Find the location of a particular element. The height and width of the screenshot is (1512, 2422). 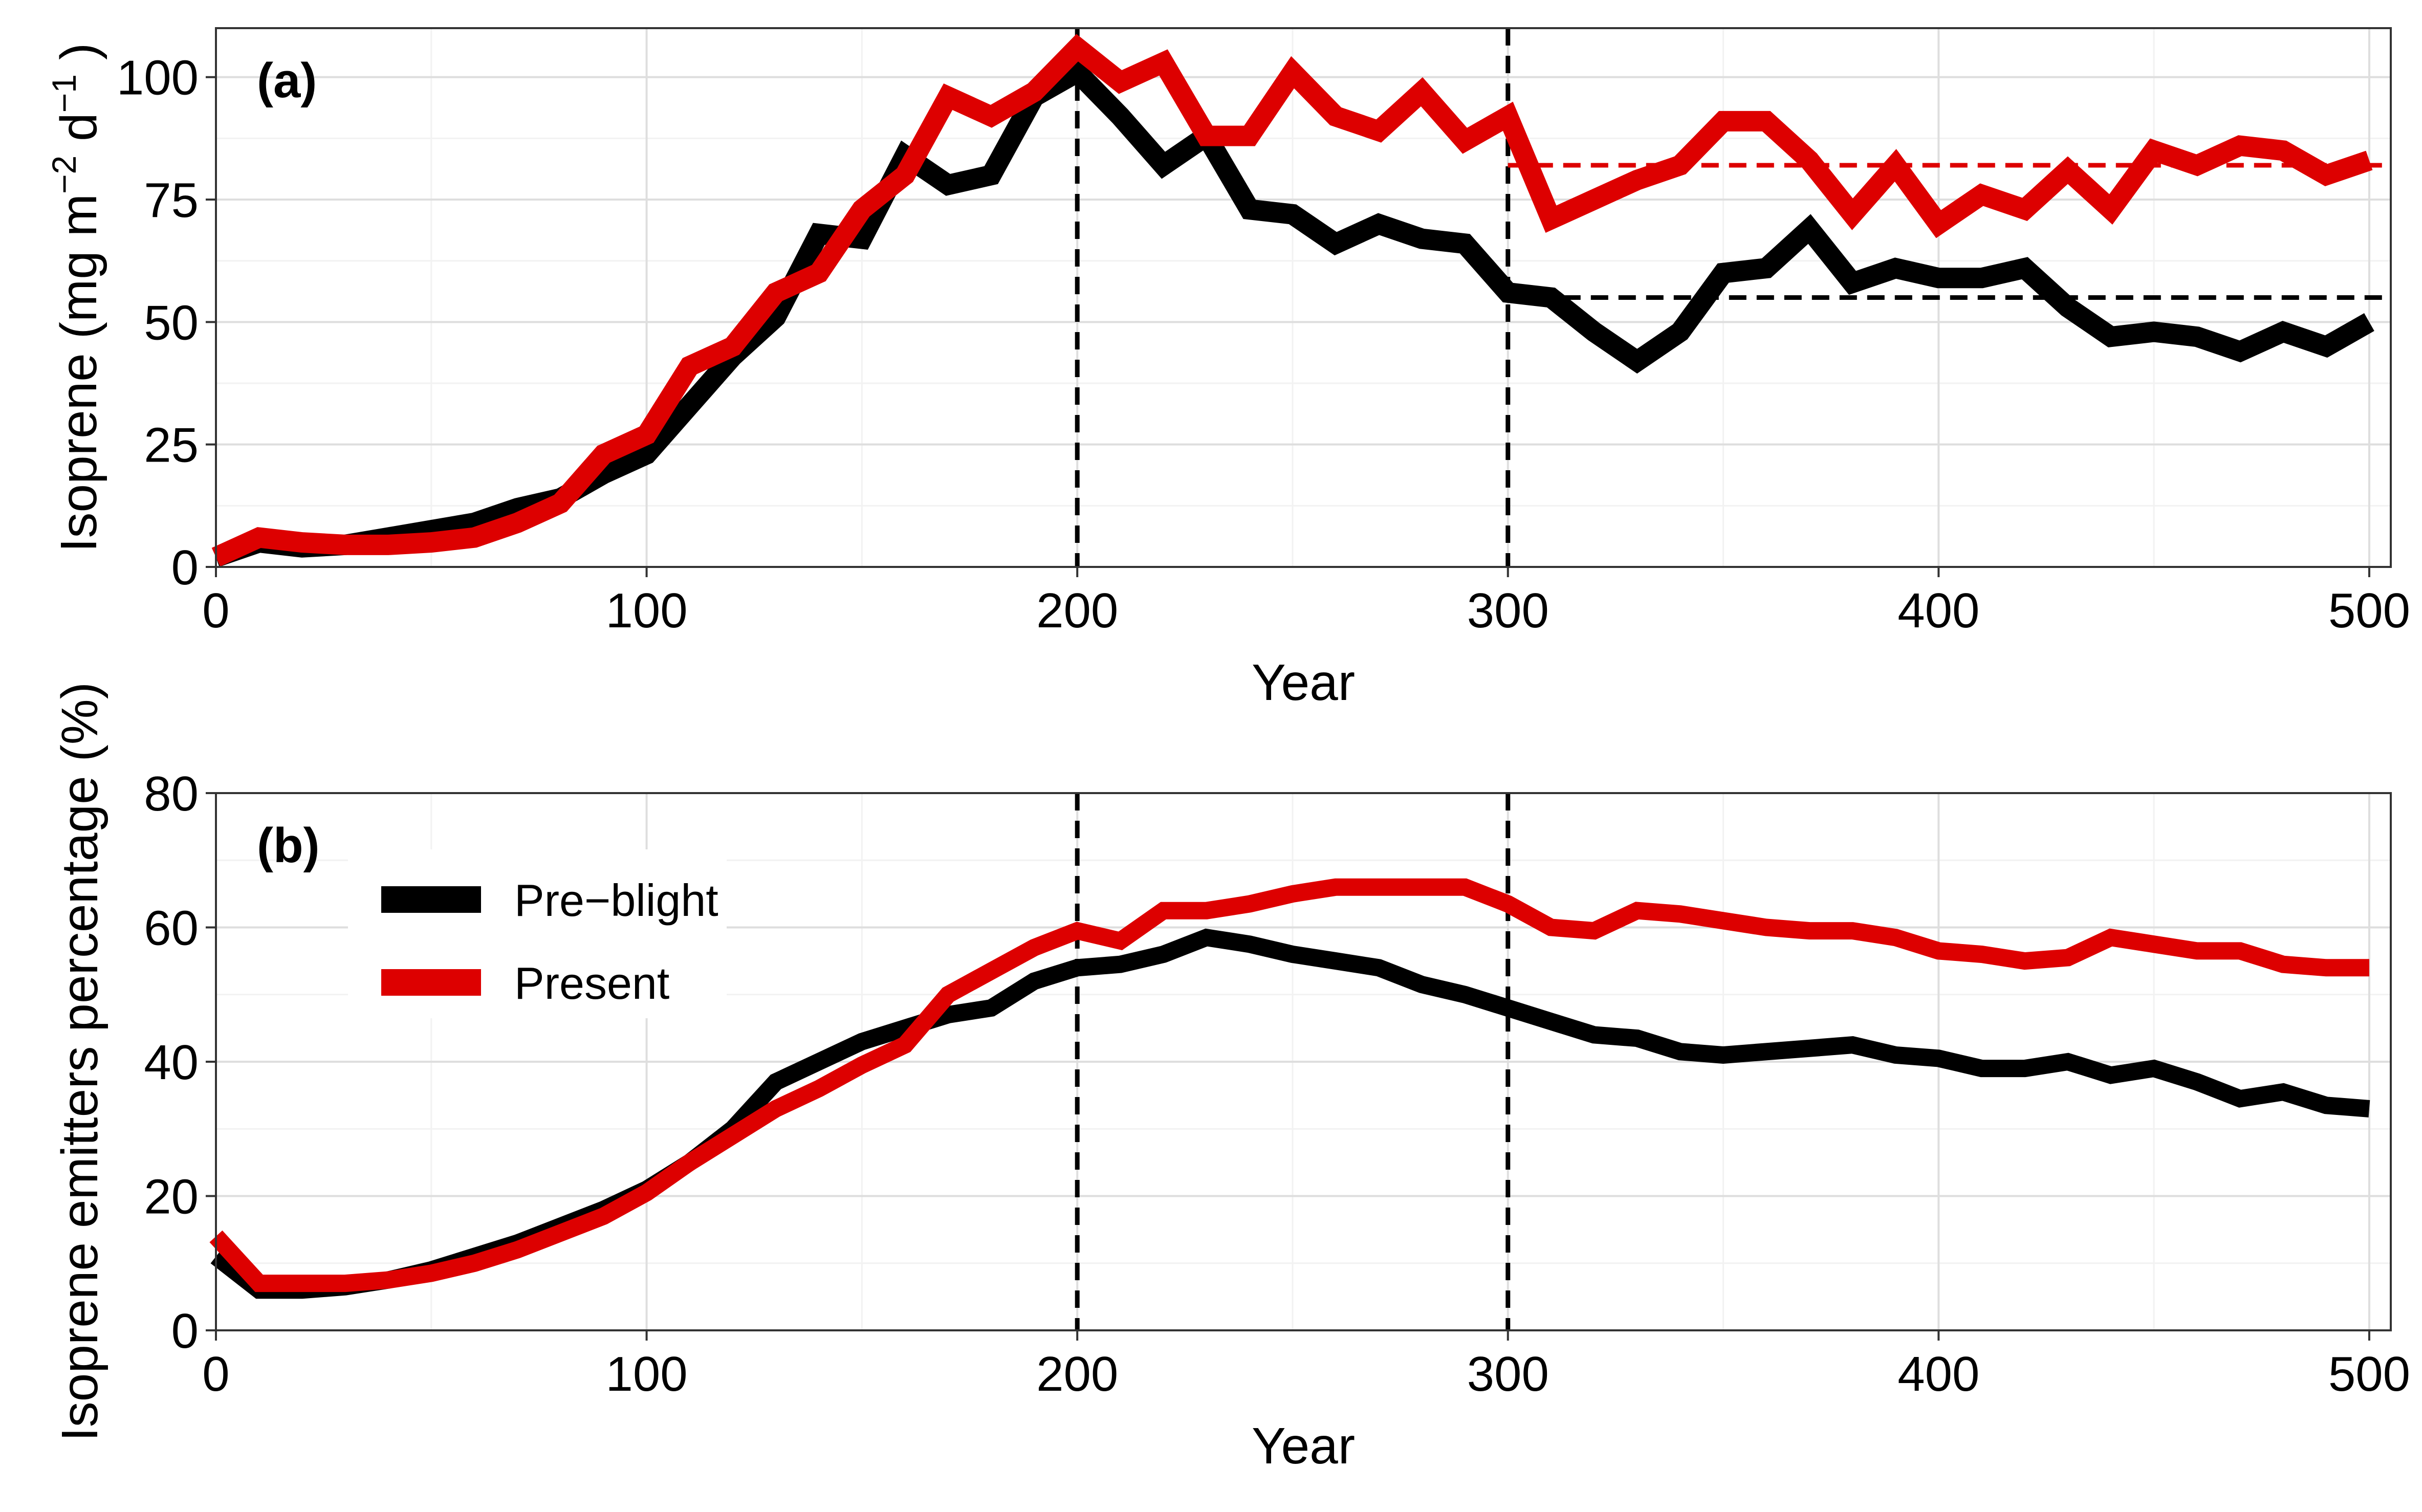

panel-a-y-axis-title: Isoprene (mg m−2 d−1) is located at coordinates (76, 297).